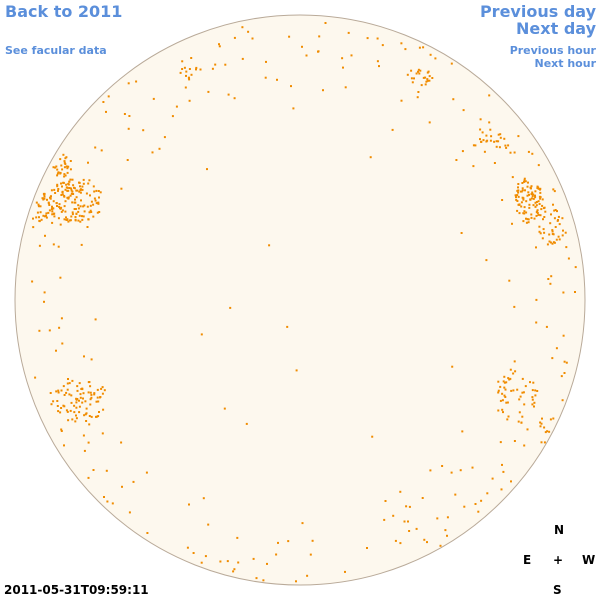 The width and height of the screenshot is (600, 600). I want to click on back-to-year-link: Back to 2011, so click(64, 11).